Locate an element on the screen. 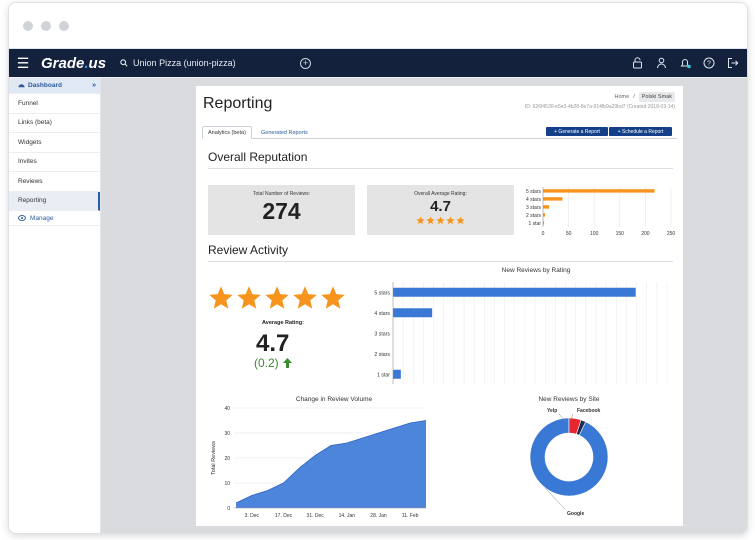 The height and width of the screenshot is (540, 755). x-tick-label: 50 is located at coordinates (569, 234).